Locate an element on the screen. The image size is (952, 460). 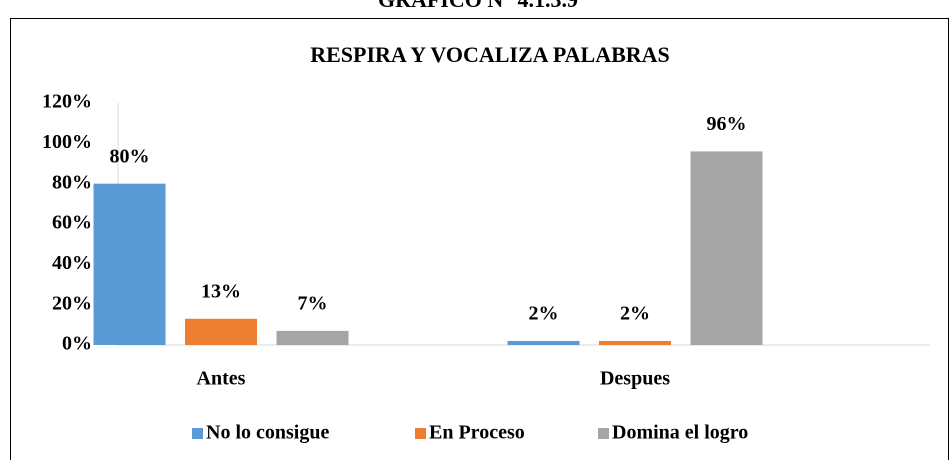
y-tick-label: 100% is located at coordinates (67, 142).